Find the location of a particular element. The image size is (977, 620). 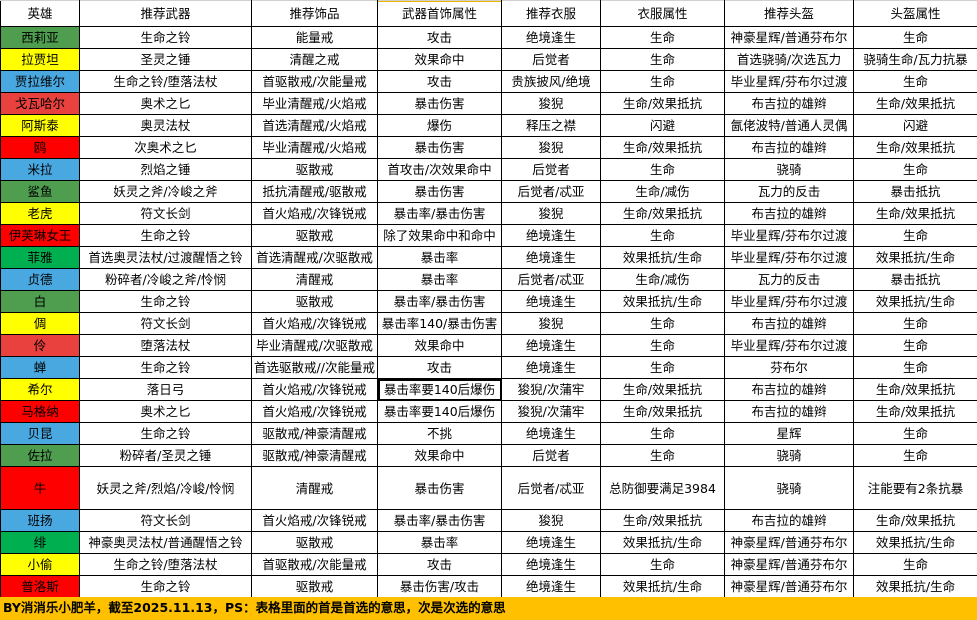

hero-name-cell: 倜 is located at coordinates (40, 323).